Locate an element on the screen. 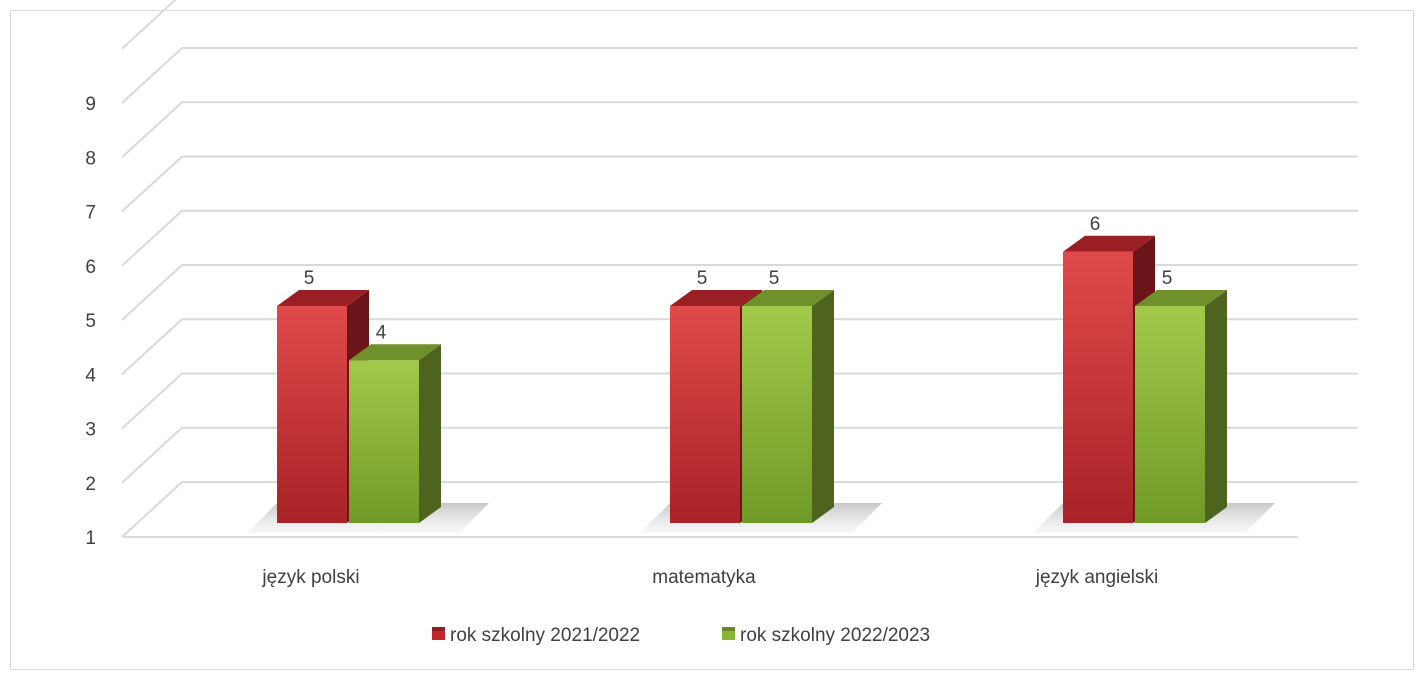 This screenshot has height=680, width=1426. legend-item: rok szkolny 2021/2022 is located at coordinates (536, 635).